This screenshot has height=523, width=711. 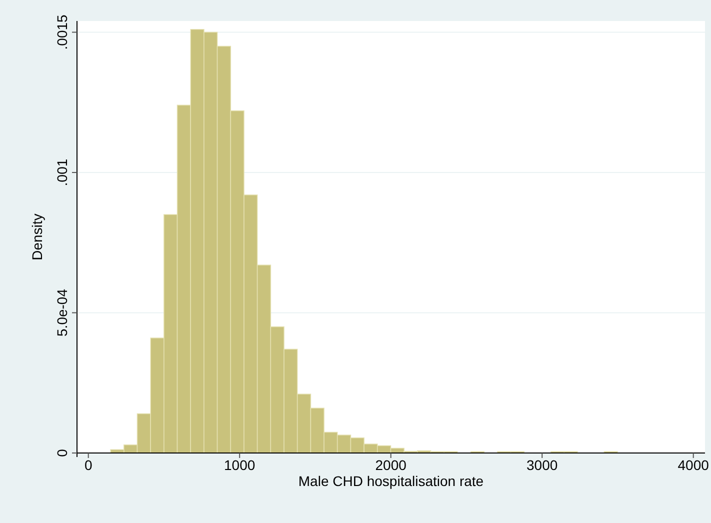 I want to click on y-tick-label: 5.0e-04, so click(x=62, y=312).